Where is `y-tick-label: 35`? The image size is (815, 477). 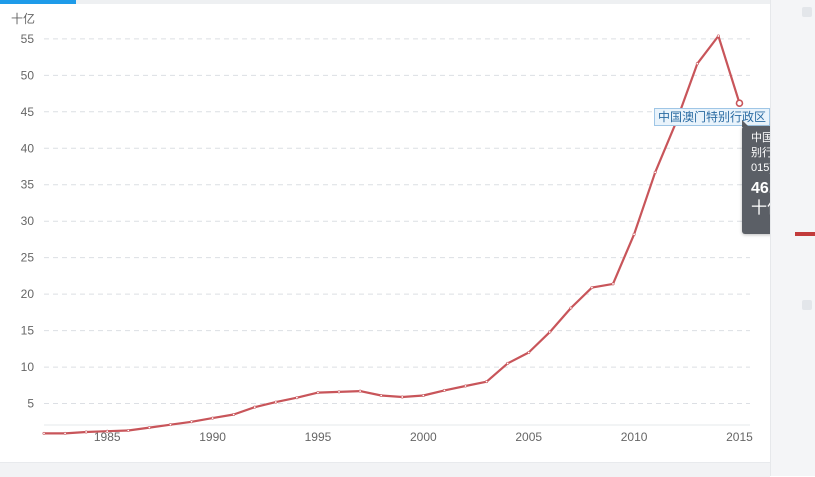 y-tick-label: 35 is located at coordinates (28, 185).